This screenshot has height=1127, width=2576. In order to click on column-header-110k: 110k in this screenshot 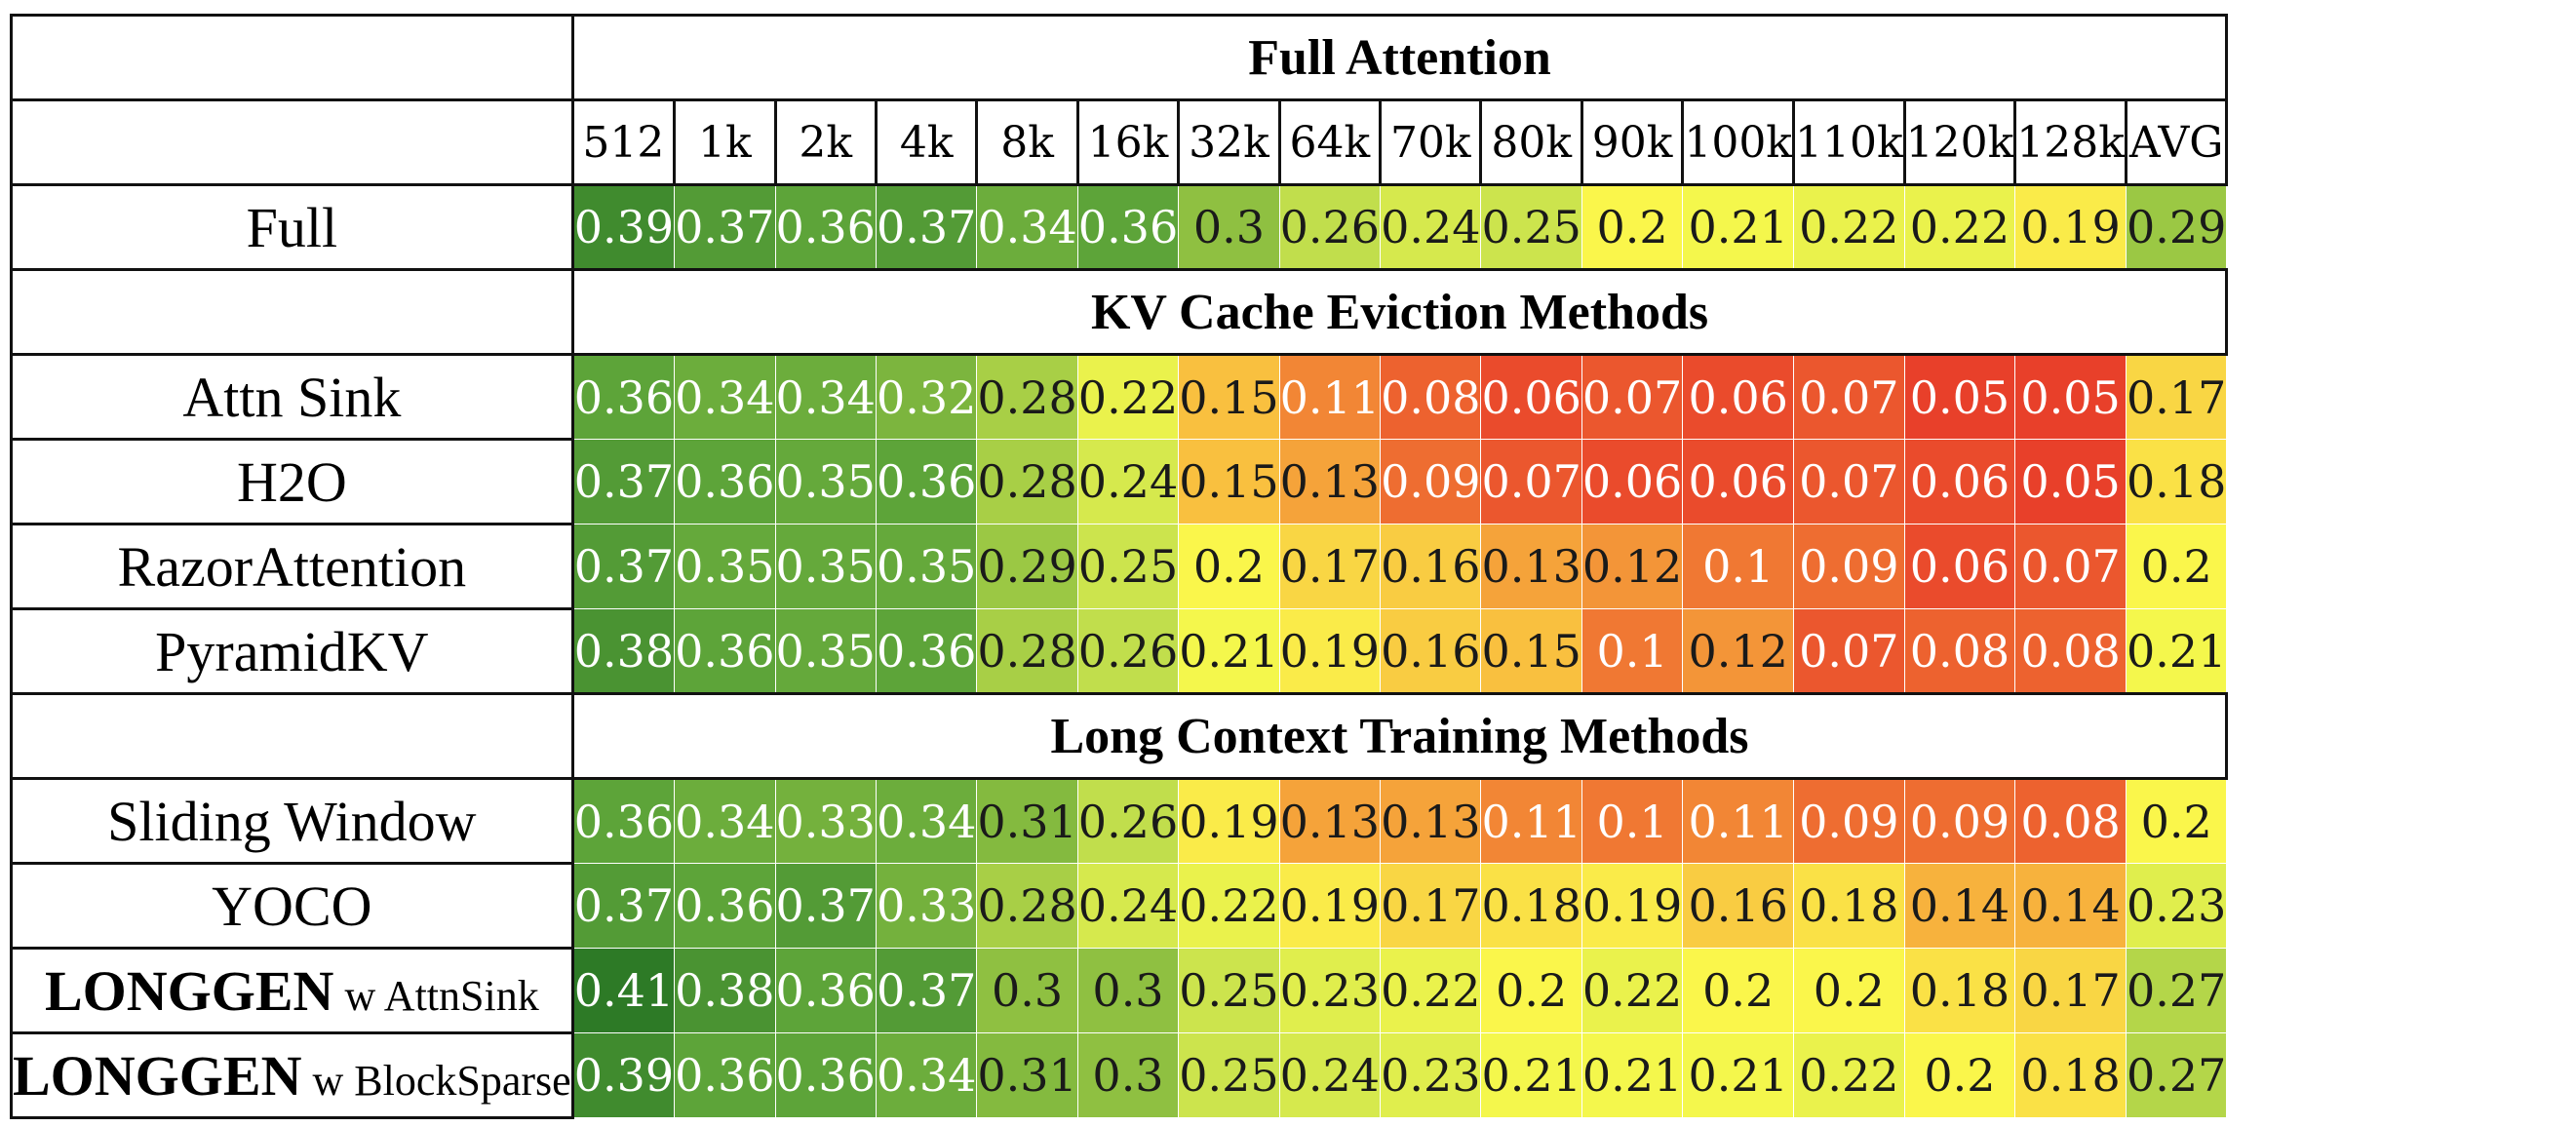, I will do `click(1848, 142)`.